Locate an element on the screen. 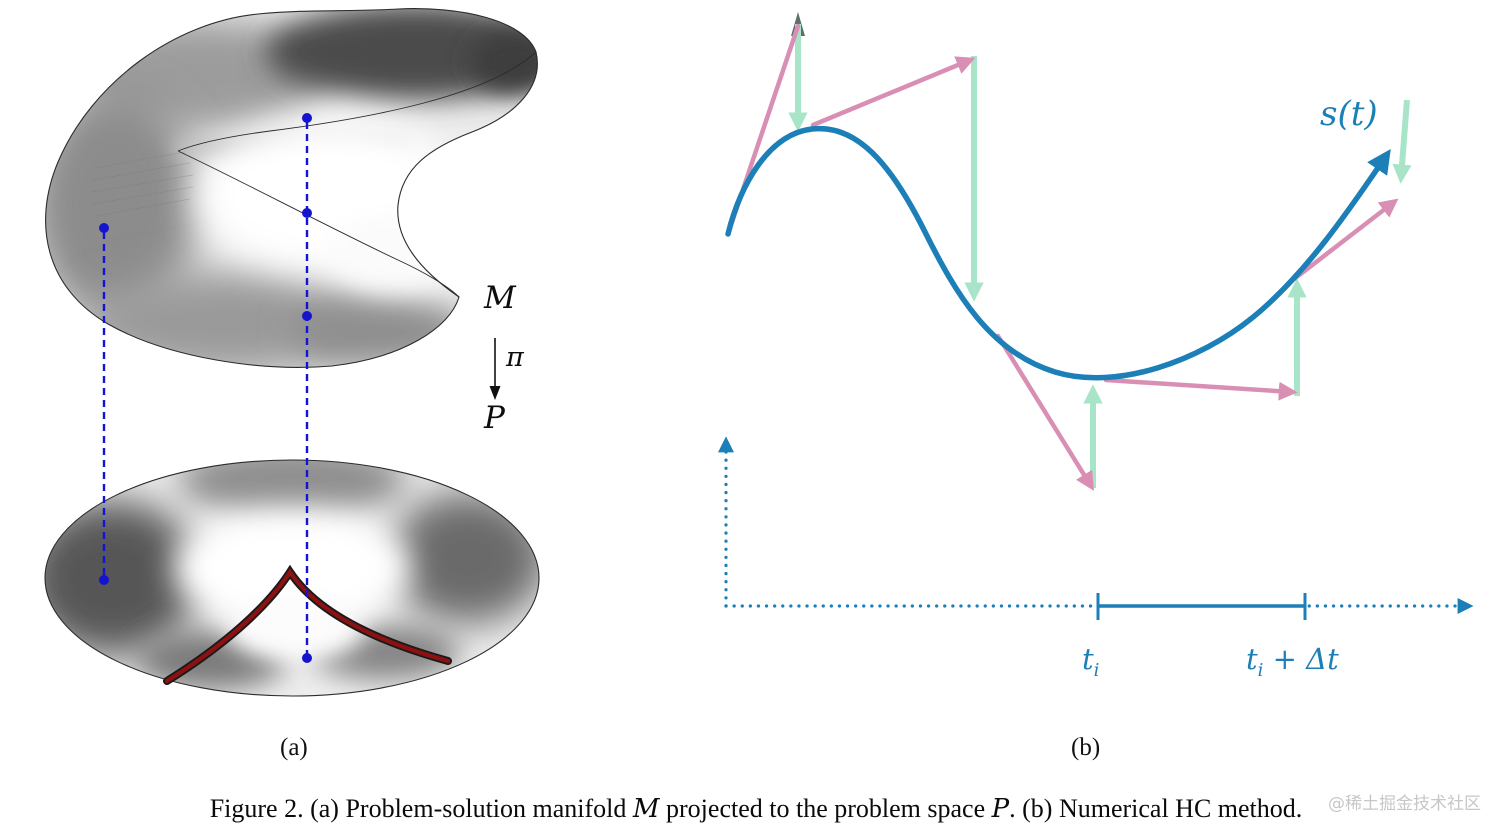 The width and height of the screenshot is (1512, 834). caption-math-p: P is located at coordinates (1000, 809).